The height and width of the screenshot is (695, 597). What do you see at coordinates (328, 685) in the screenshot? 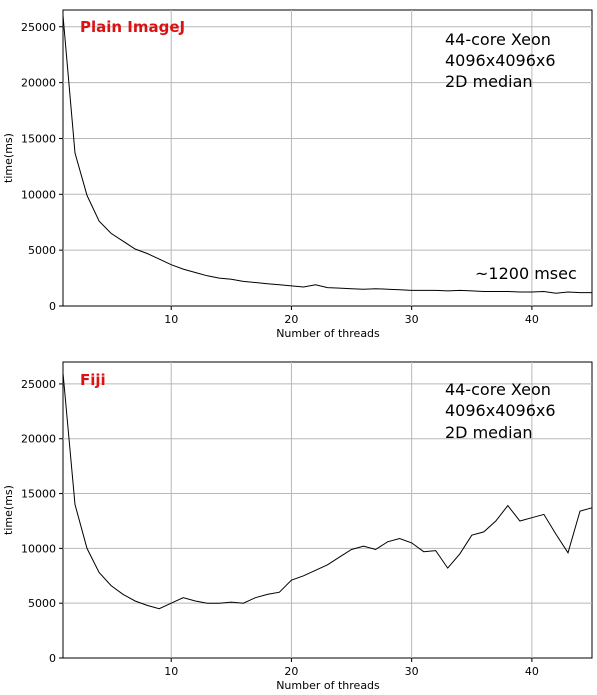
I see `x-axis-title-bottom: Number of threads` at bounding box center [328, 685].